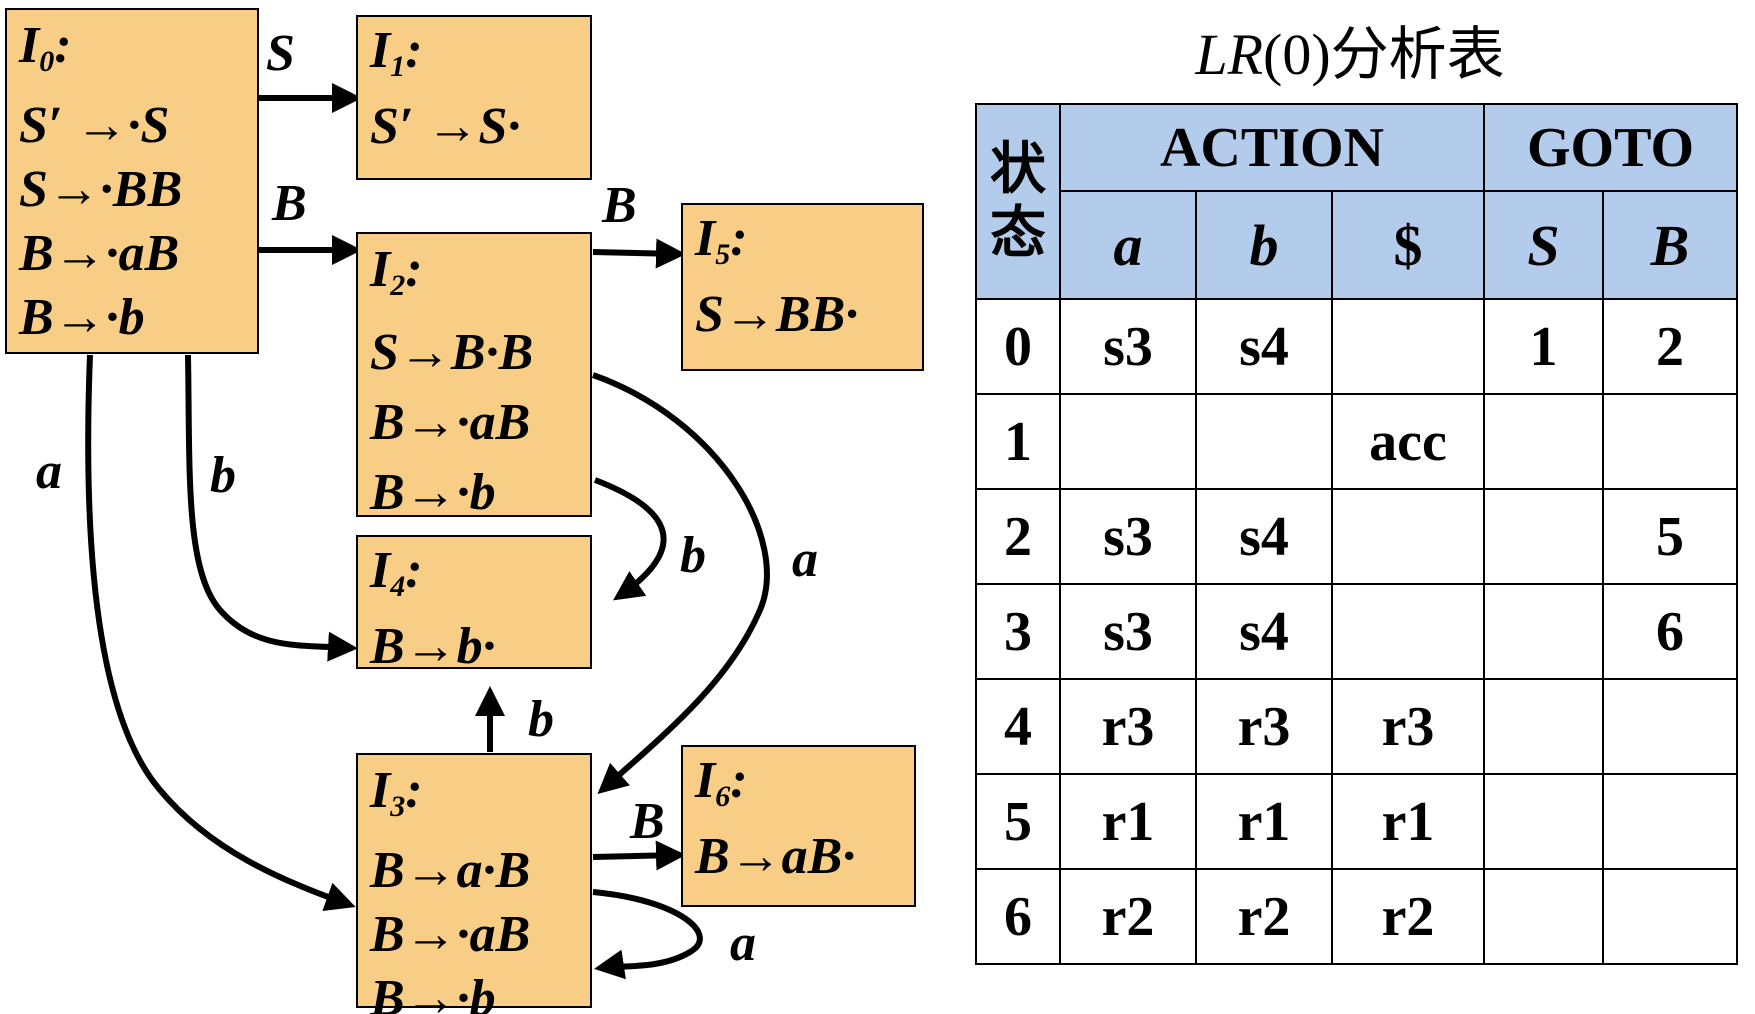  What do you see at coordinates (433, 646) in the screenshot?
I see `lr-item: B→b·` at bounding box center [433, 646].